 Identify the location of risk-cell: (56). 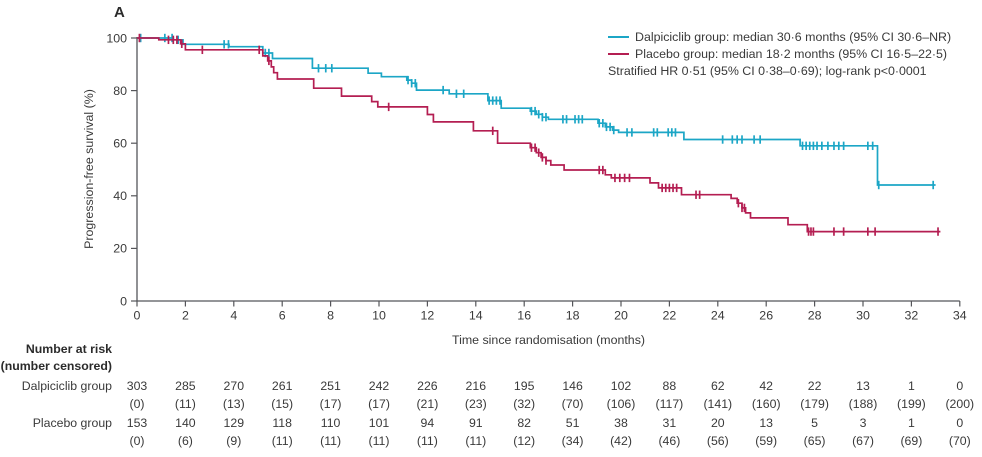
(717, 441).